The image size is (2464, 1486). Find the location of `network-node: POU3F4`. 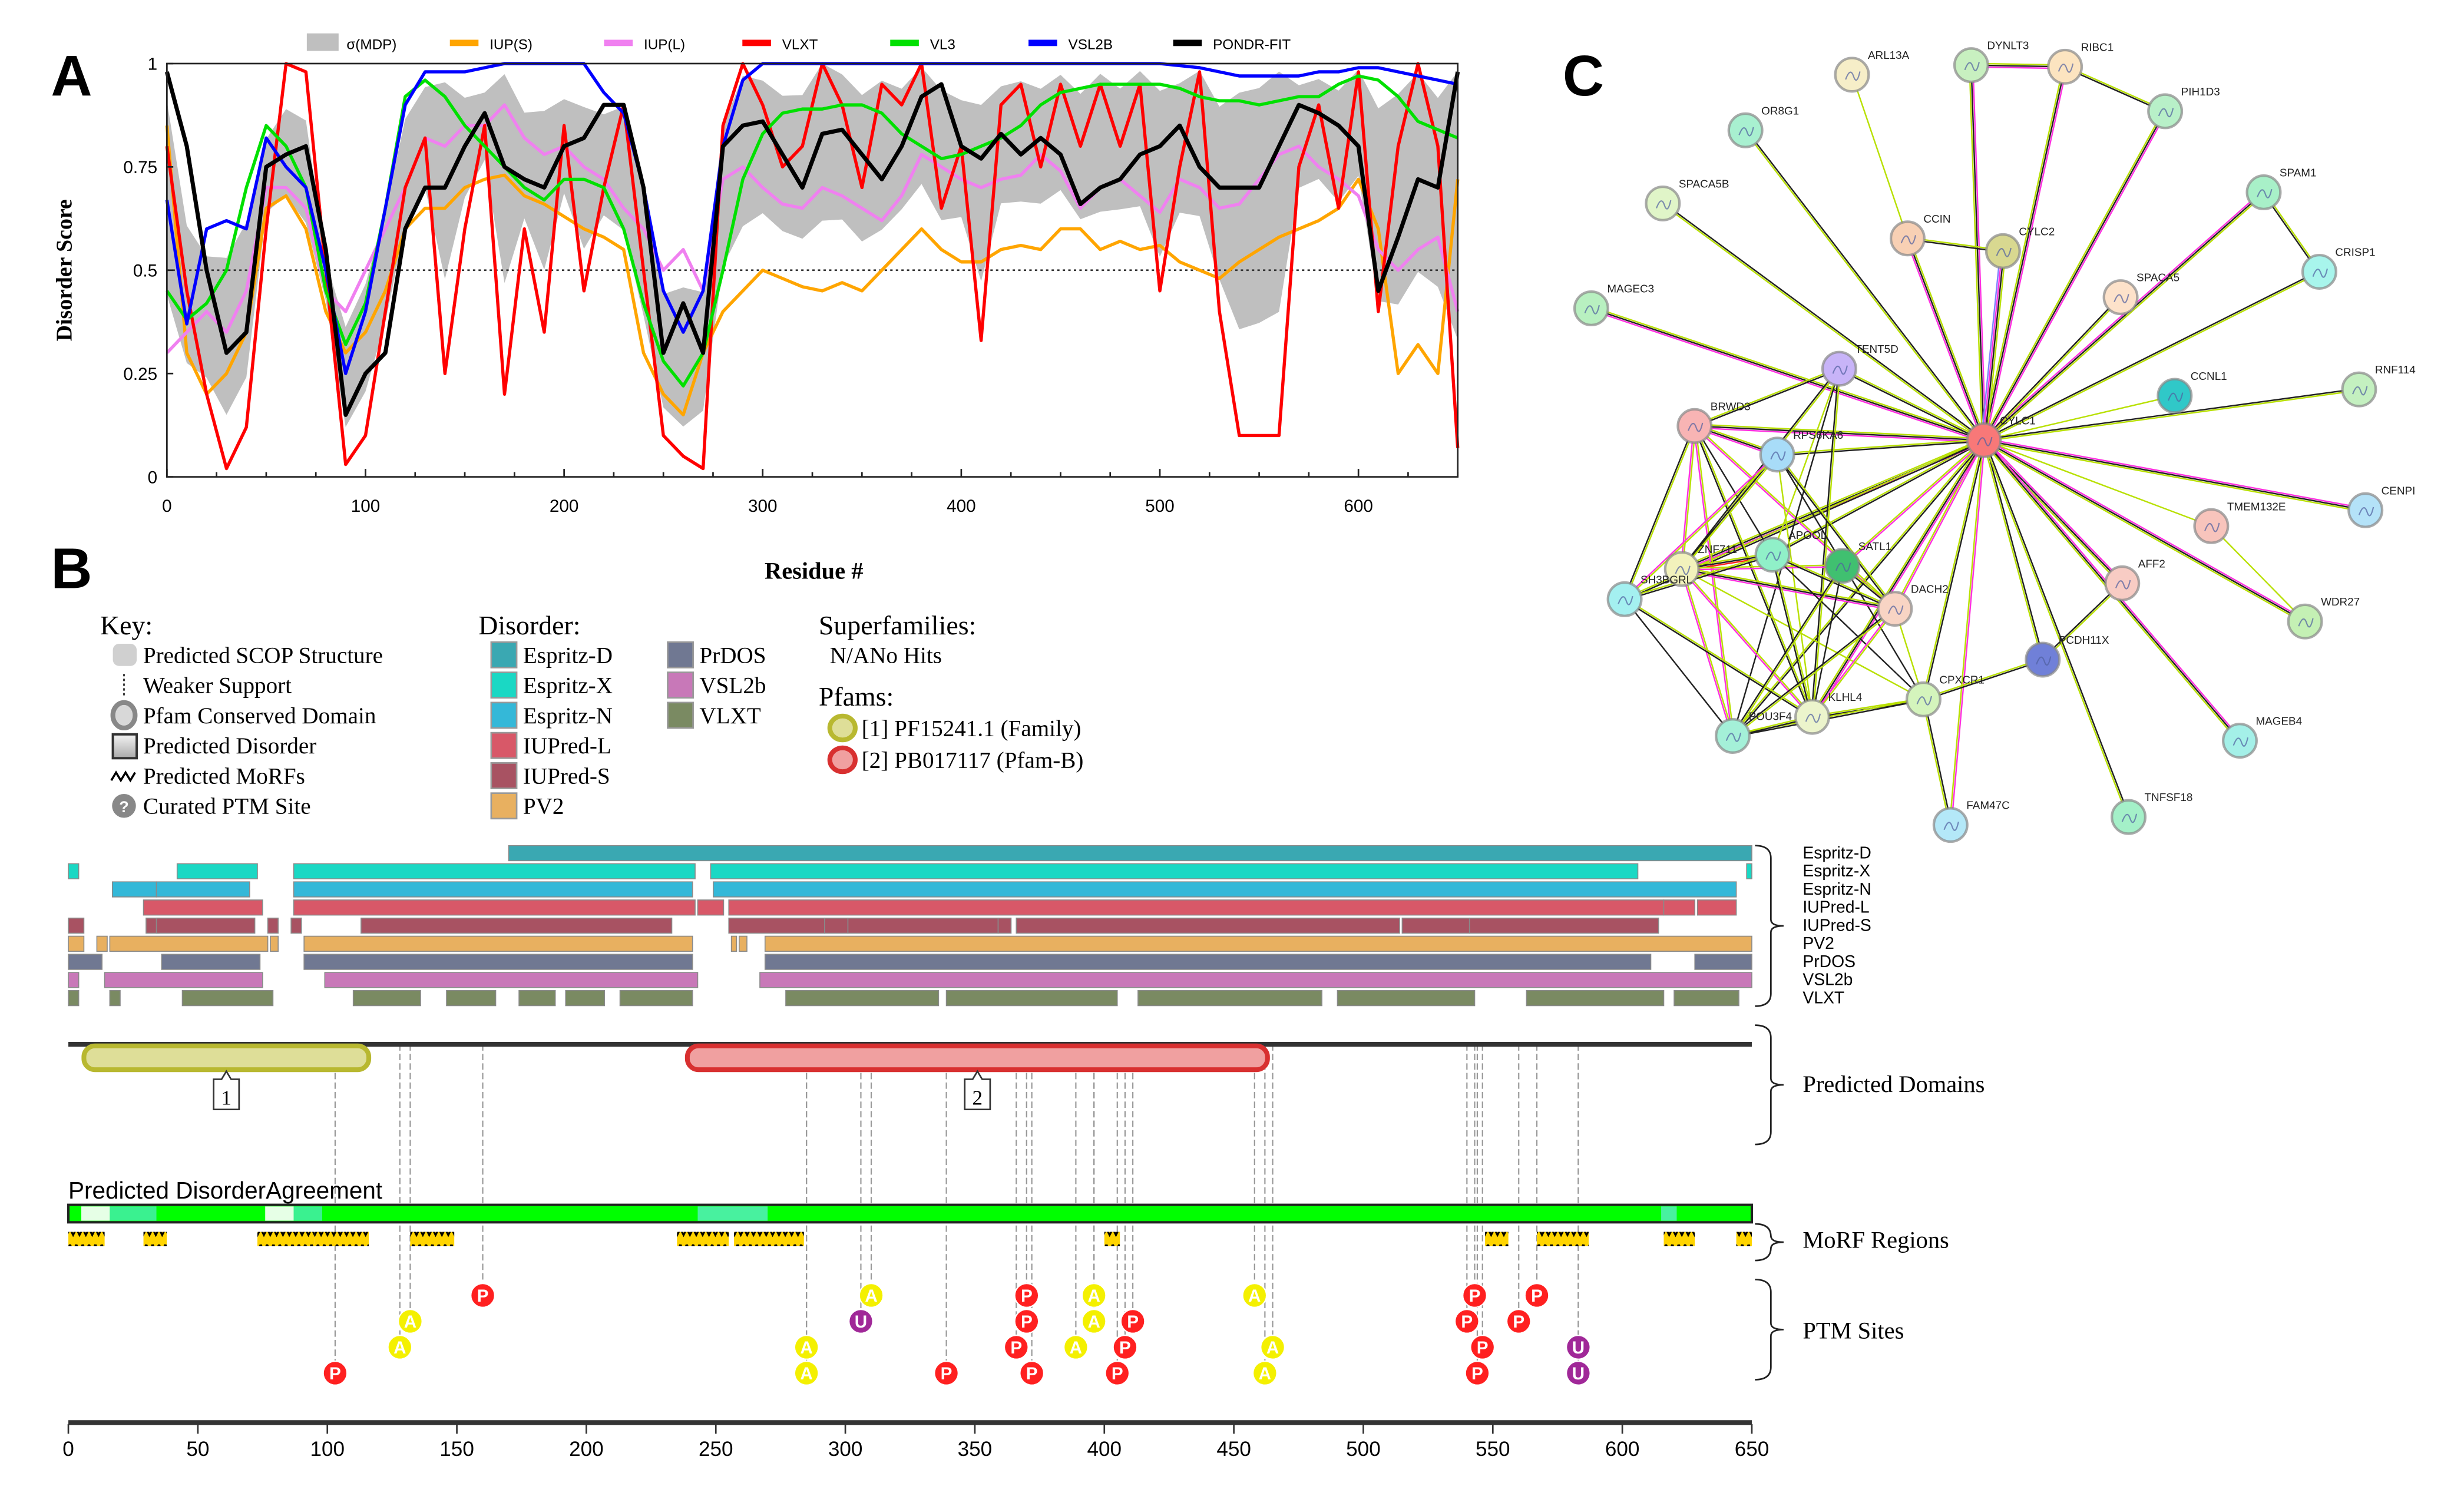

network-node: POU3F4 is located at coordinates (1753, 733).